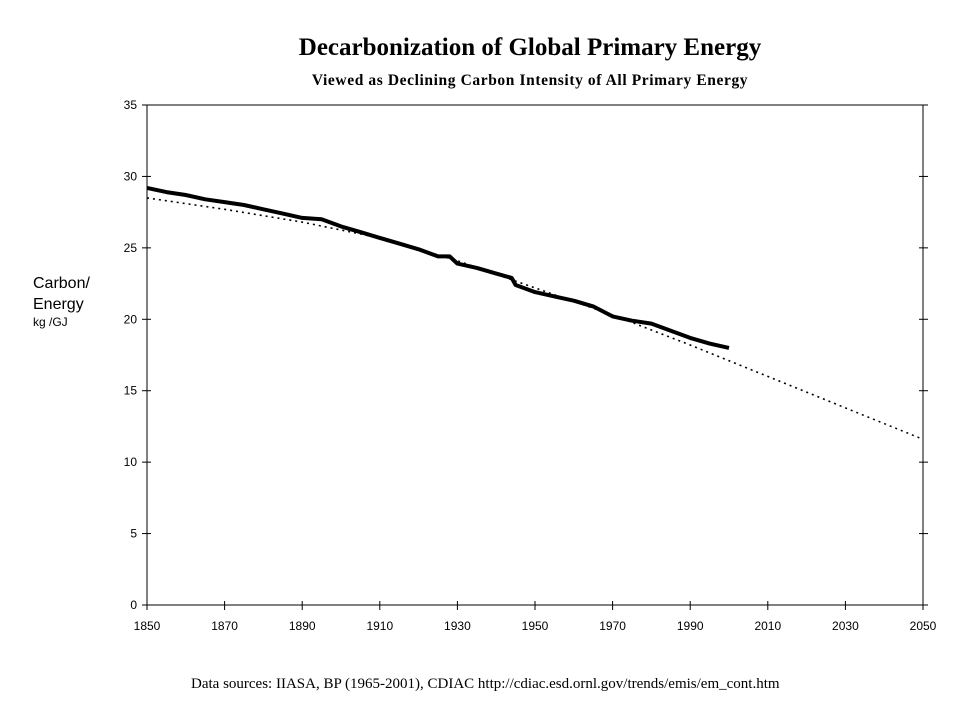 The width and height of the screenshot is (960, 720). What do you see at coordinates (302, 626) in the screenshot?
I see `x-tick-label: 1890` at bounding box center [302, 626].